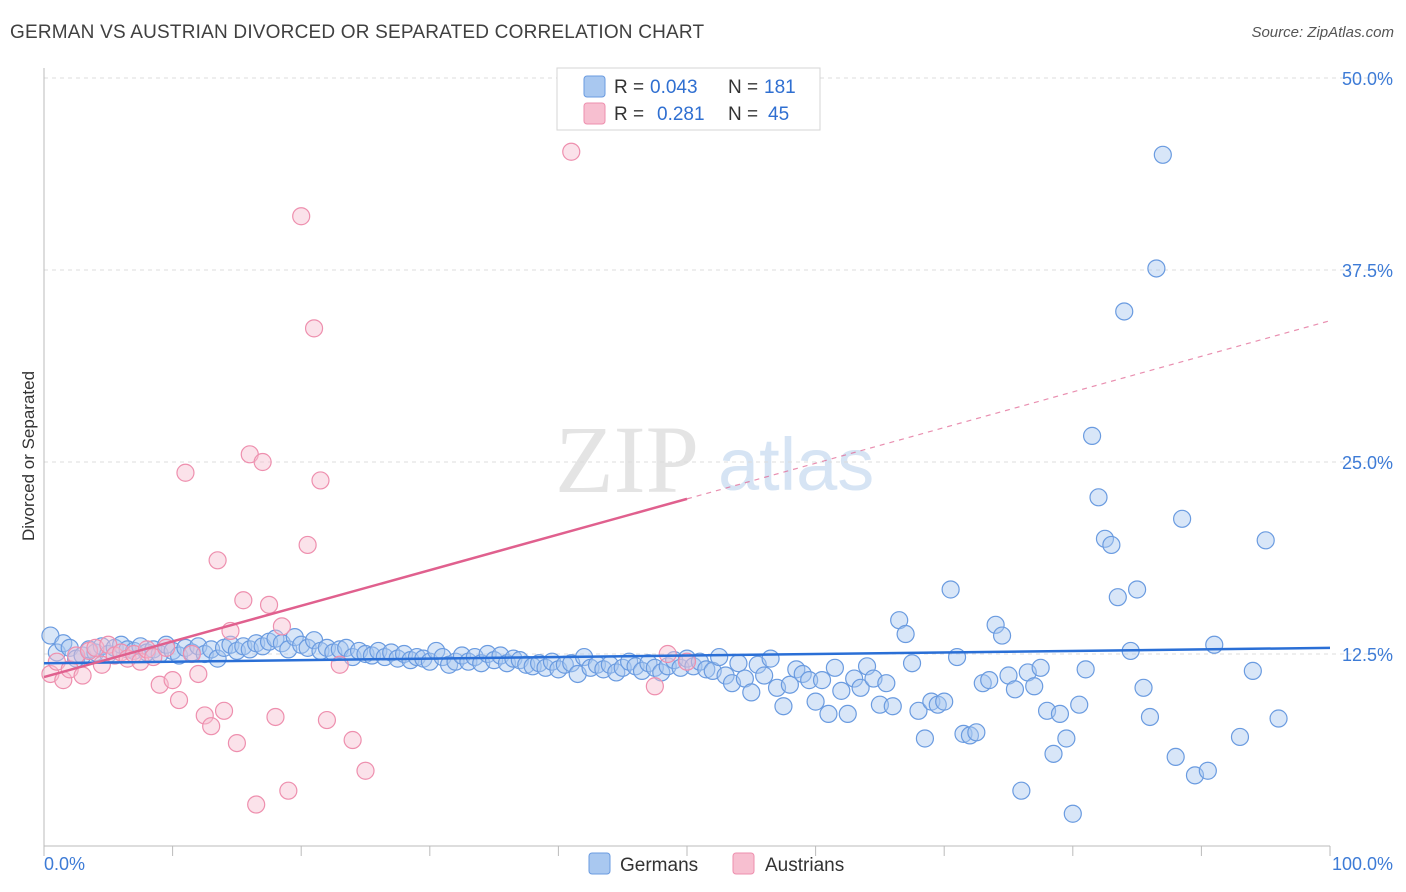  I want to click on y-tick-labels: 12.5% 25.0% 37.5% 50.0%, so click(1367, 367).